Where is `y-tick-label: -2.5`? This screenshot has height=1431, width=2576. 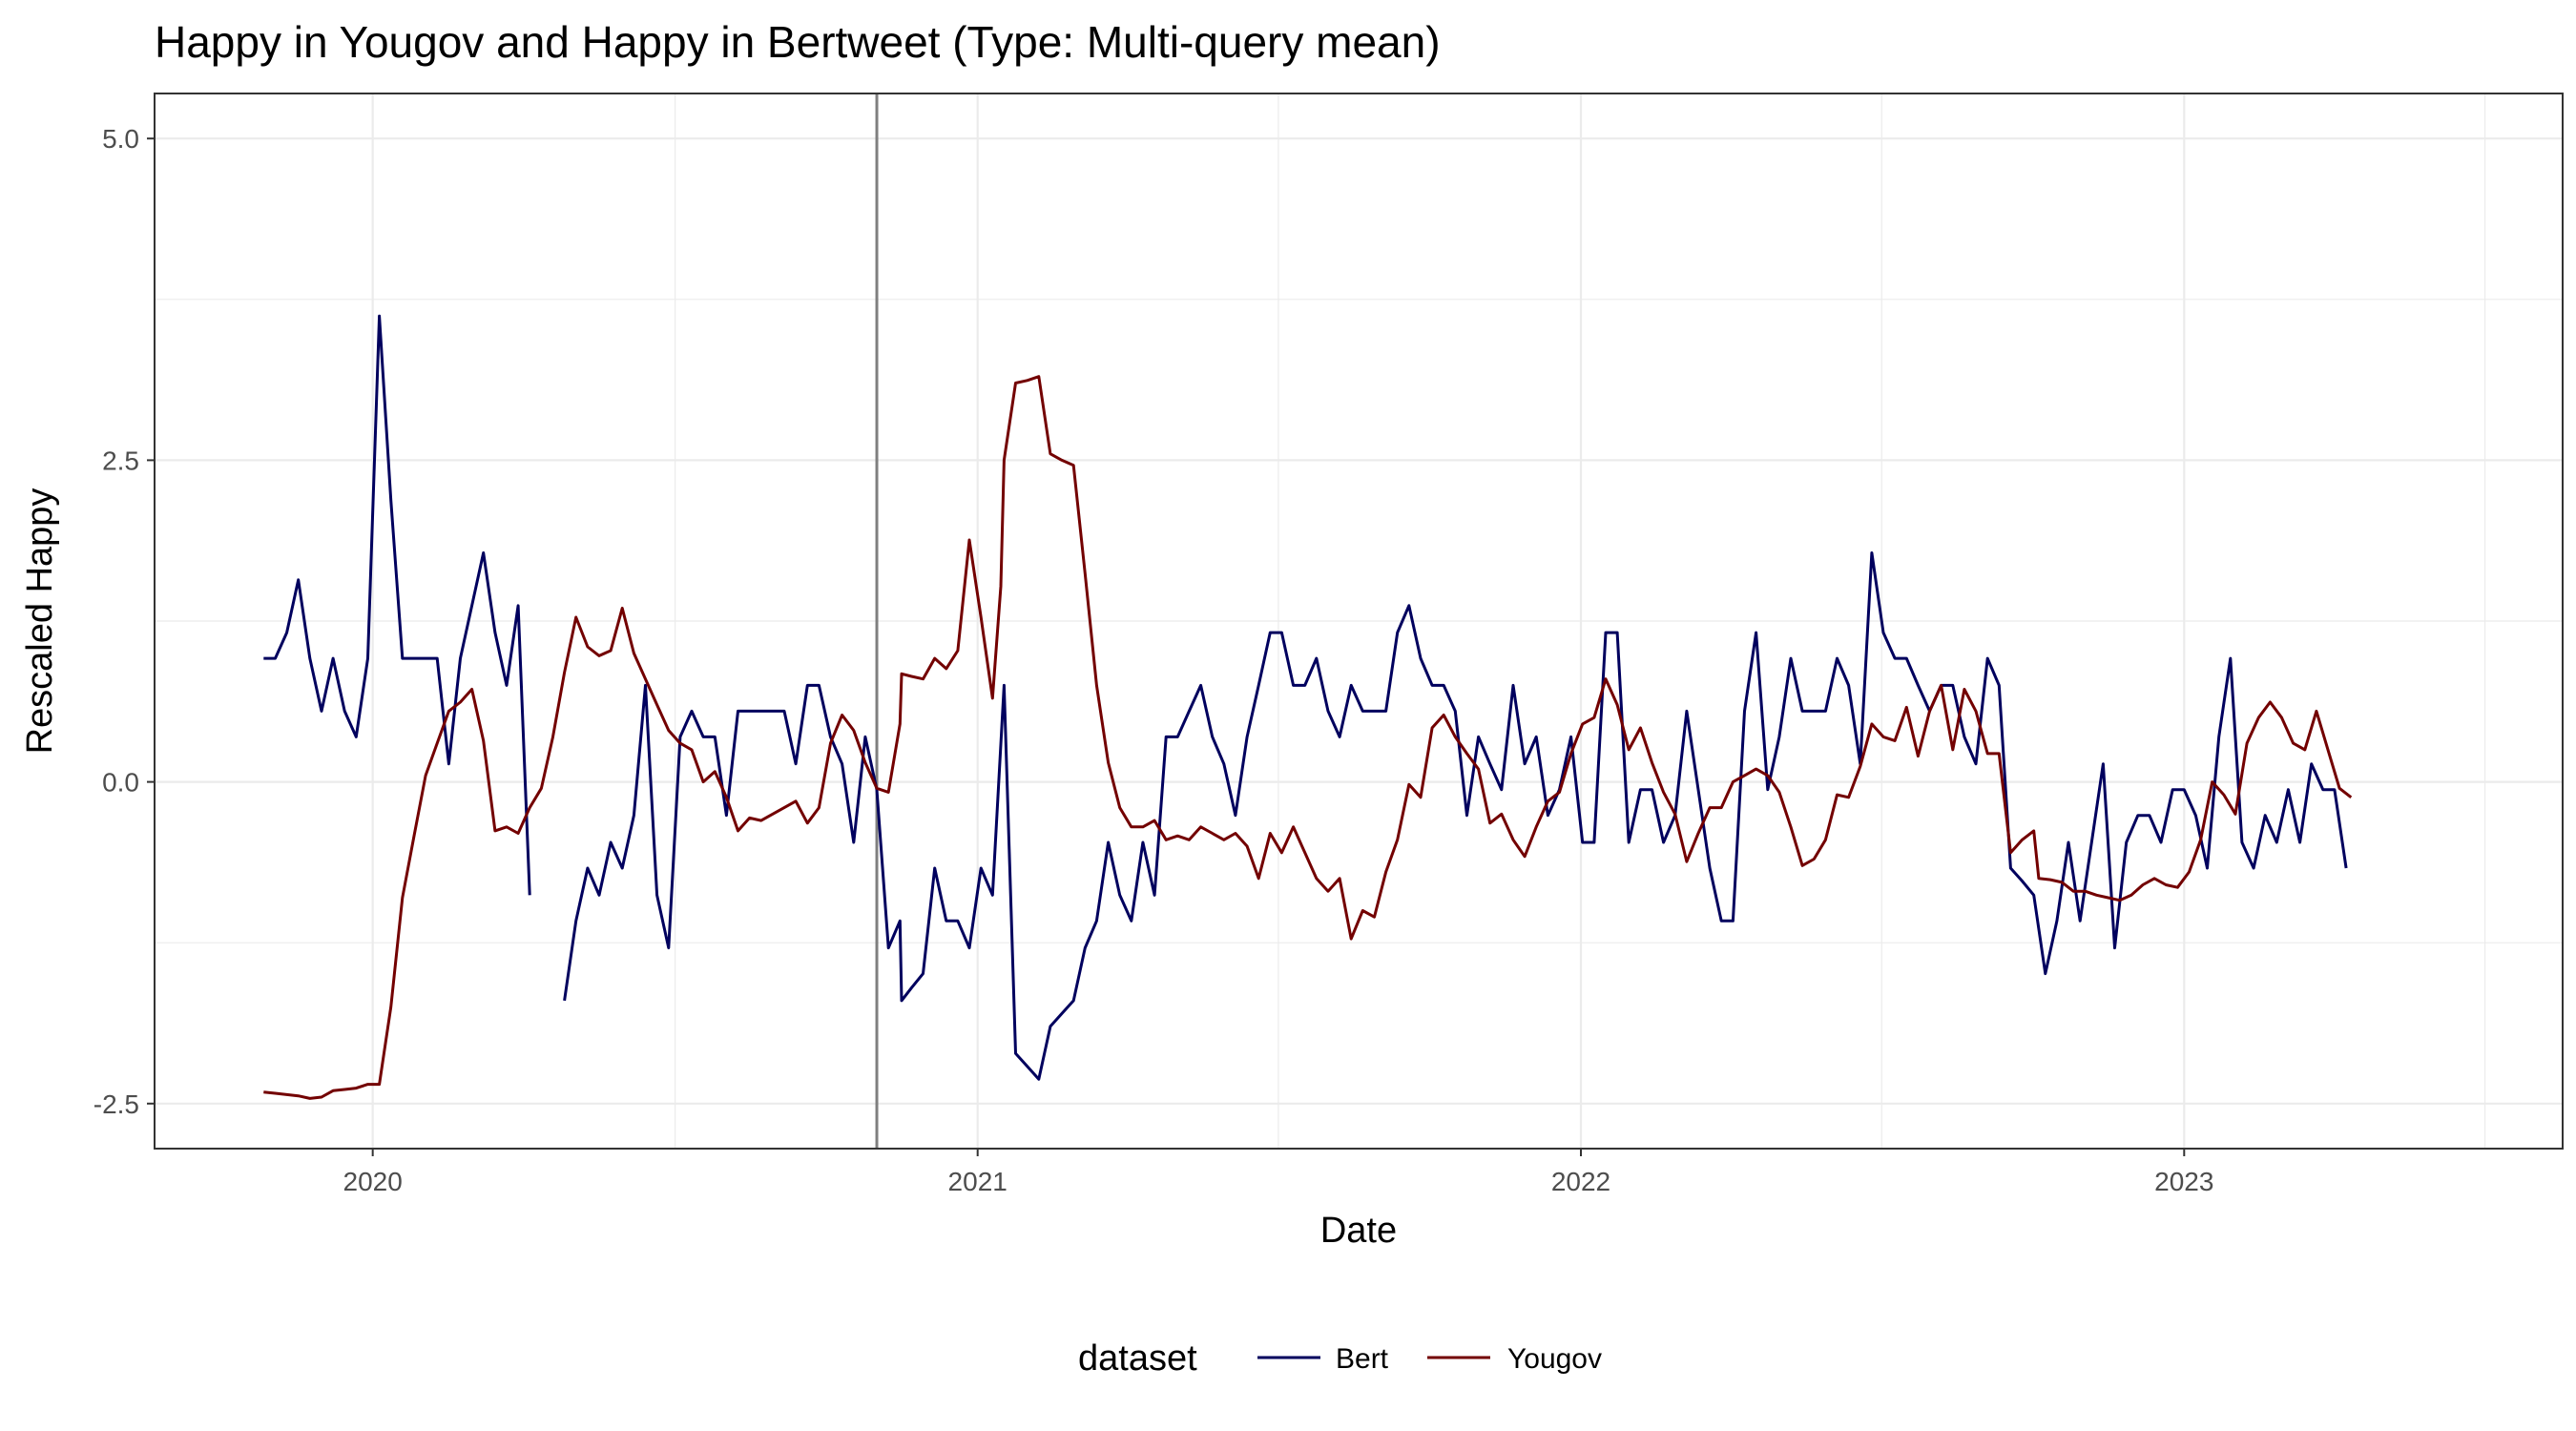 y-tick-label: -2.5 is located at coordinates (116, 1104).